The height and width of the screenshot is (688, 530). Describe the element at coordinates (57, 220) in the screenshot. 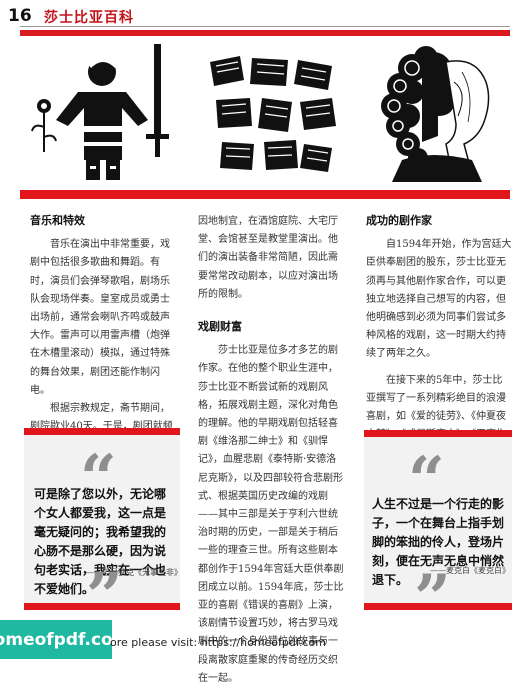

I see `heading-music-effects: 音乐和特效` at that location.